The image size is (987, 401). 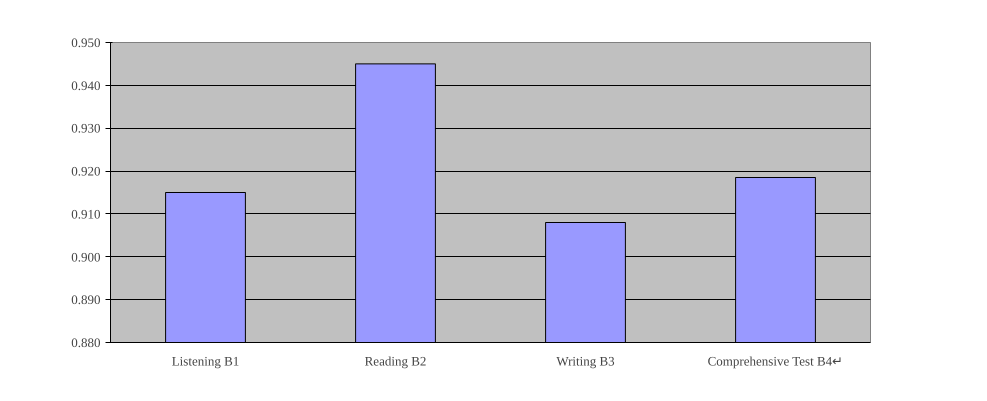 I want to click on x-tick-label: Writing B3, so click(x=585, y=361).